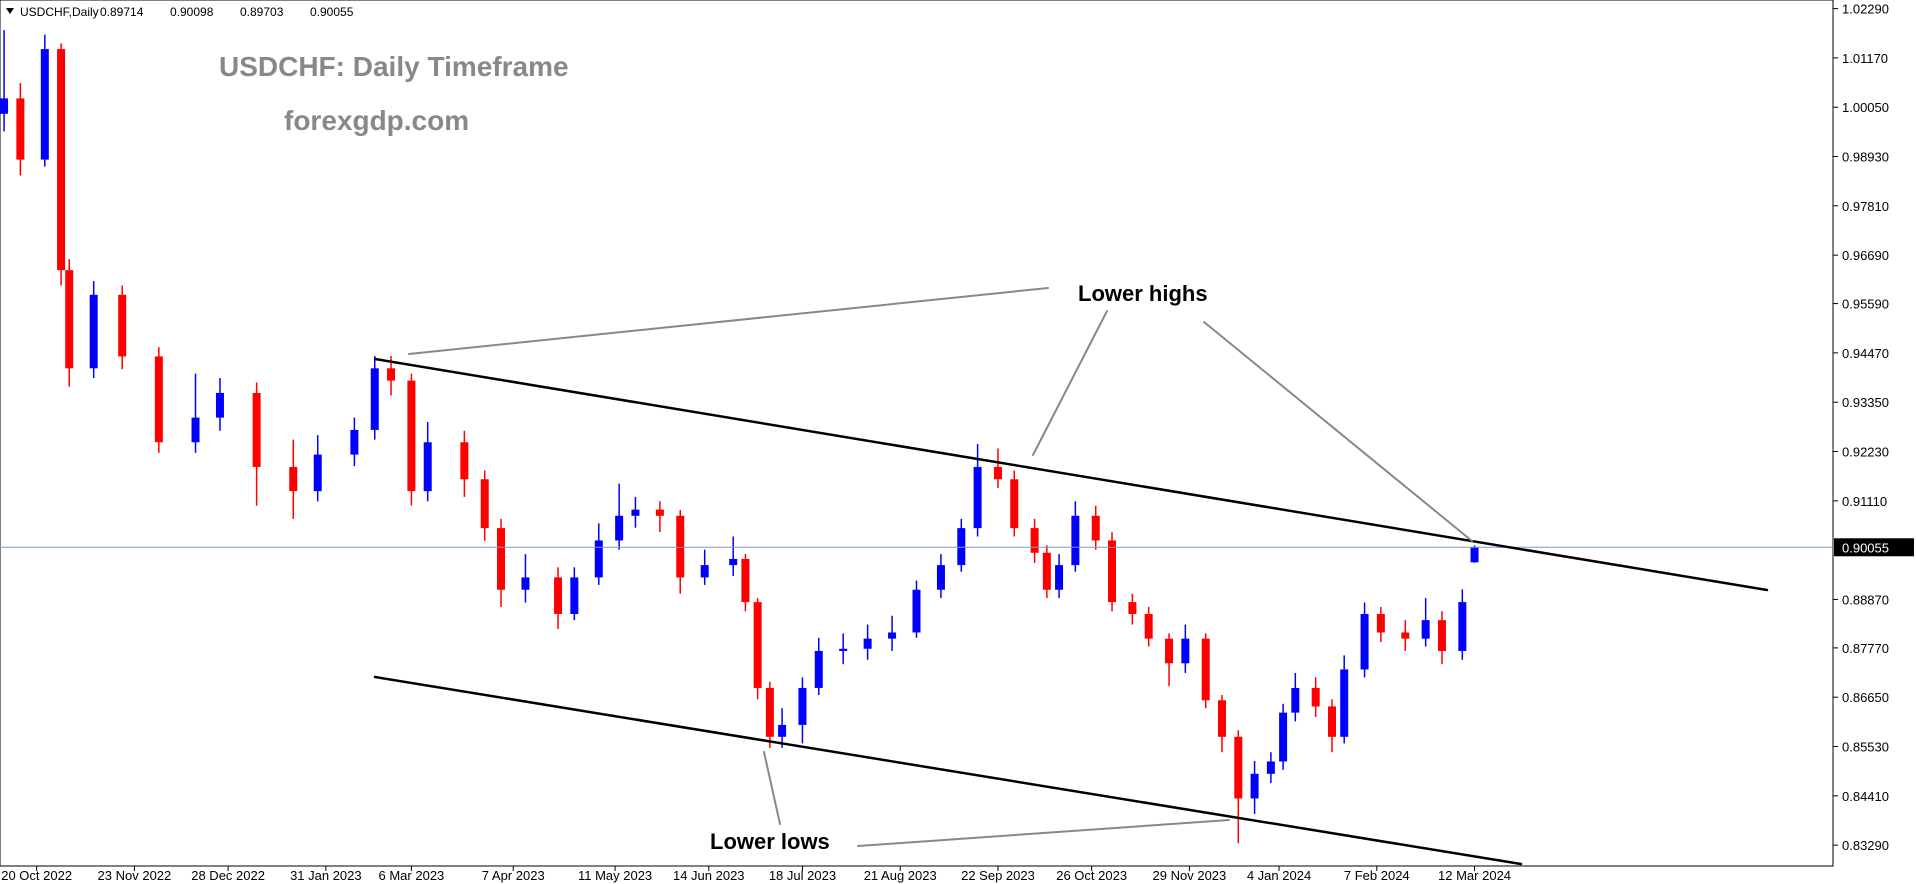  I want to click on x-tick-label: 26 Oct 2023, so click(1091, 875).